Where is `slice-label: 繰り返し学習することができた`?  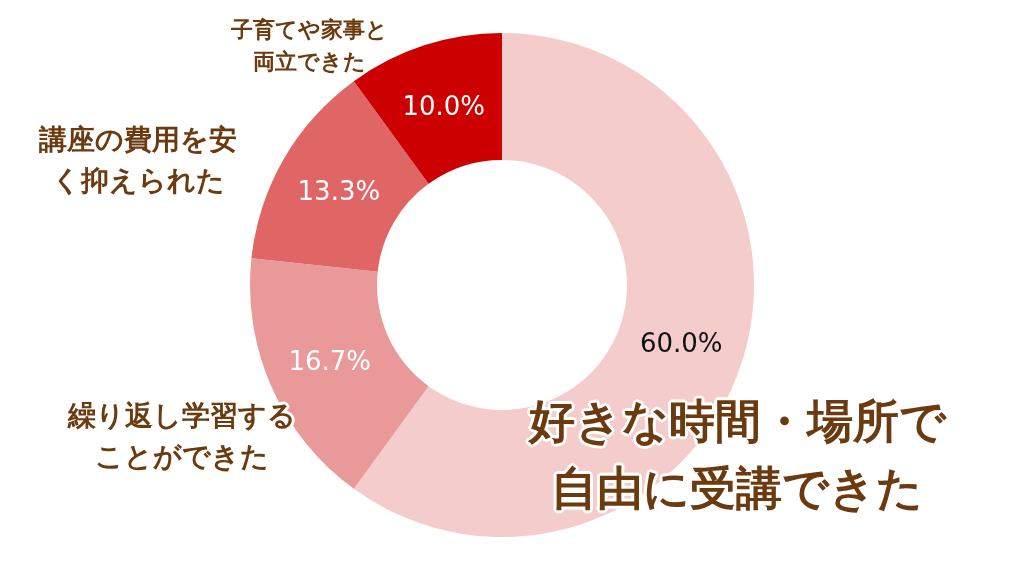 slice-label: 繰り返し学習することができた is located at coordinates (182, 436).